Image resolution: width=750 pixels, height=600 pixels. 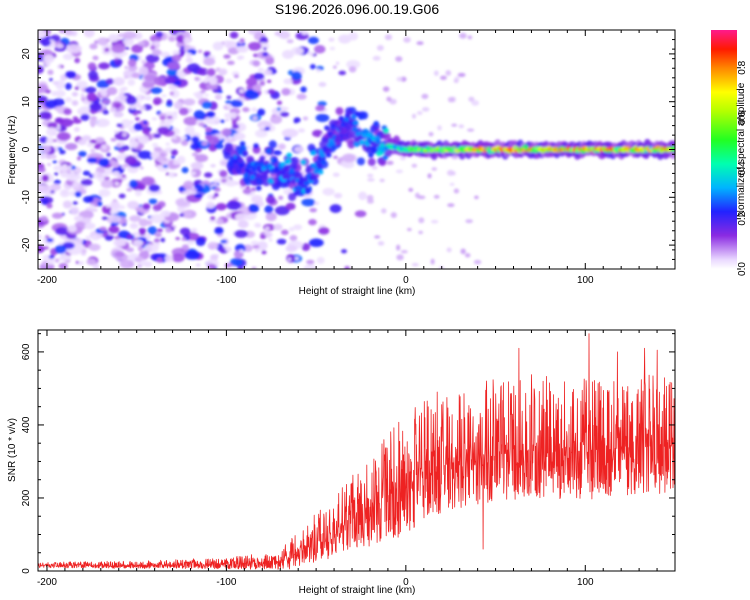 What do you see at coordinates (357, 291) in the screenshot?
I see `spectrogram-xlabel: Height of straight line (km)` at bounding box center [357, 291].